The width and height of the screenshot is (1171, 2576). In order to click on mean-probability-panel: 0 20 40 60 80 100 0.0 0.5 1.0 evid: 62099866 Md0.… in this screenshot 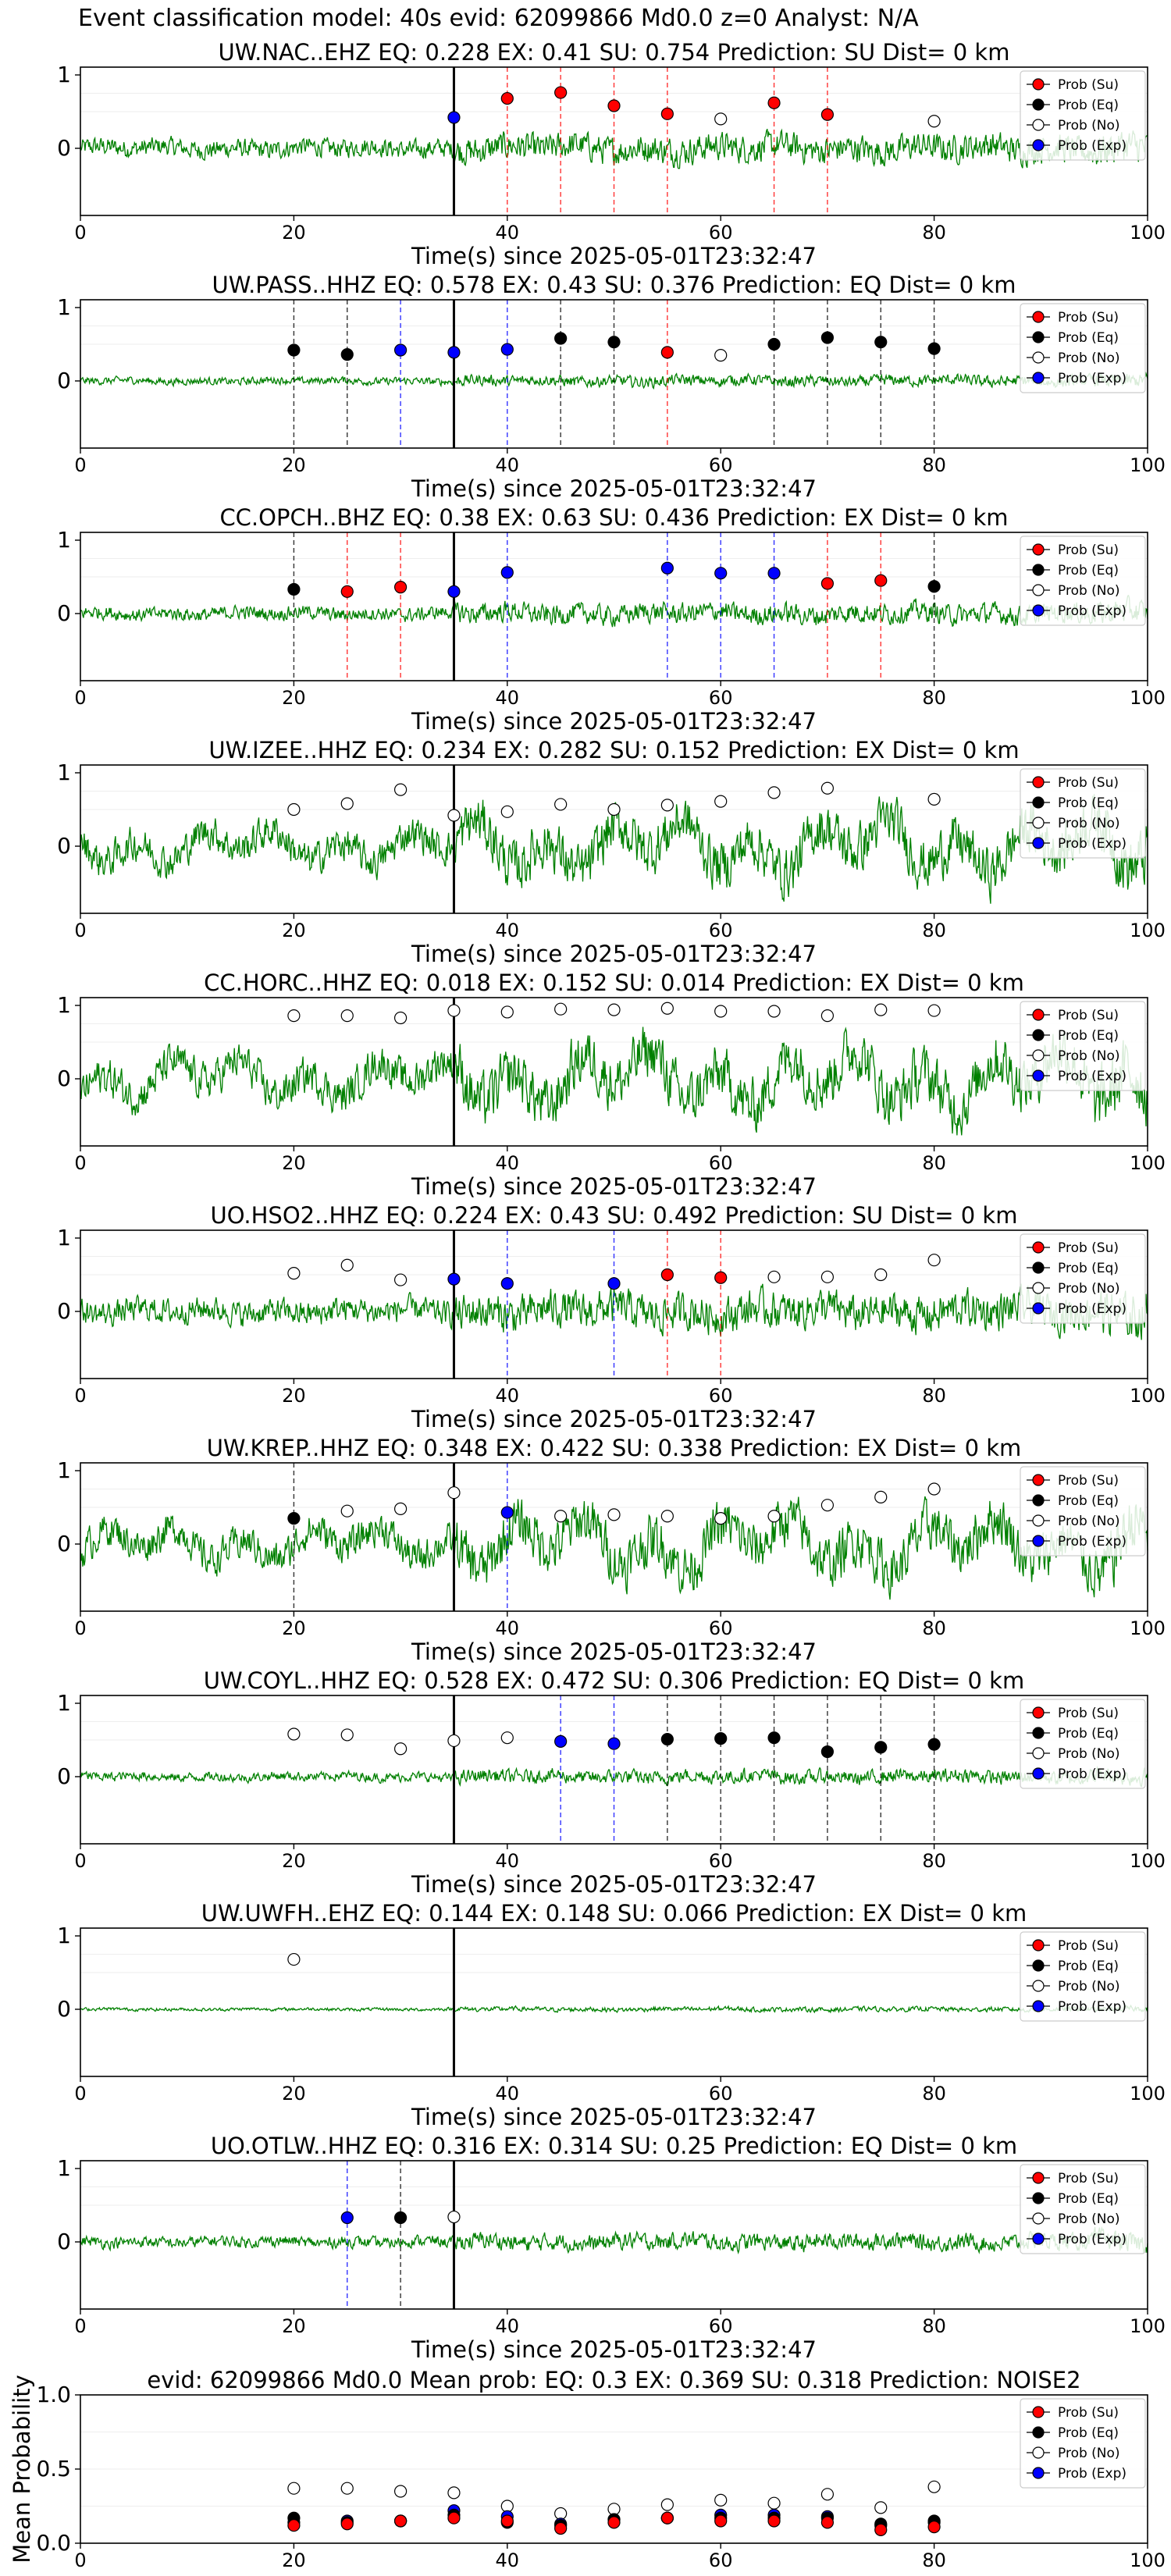, I will do `click(587, 2469)`.